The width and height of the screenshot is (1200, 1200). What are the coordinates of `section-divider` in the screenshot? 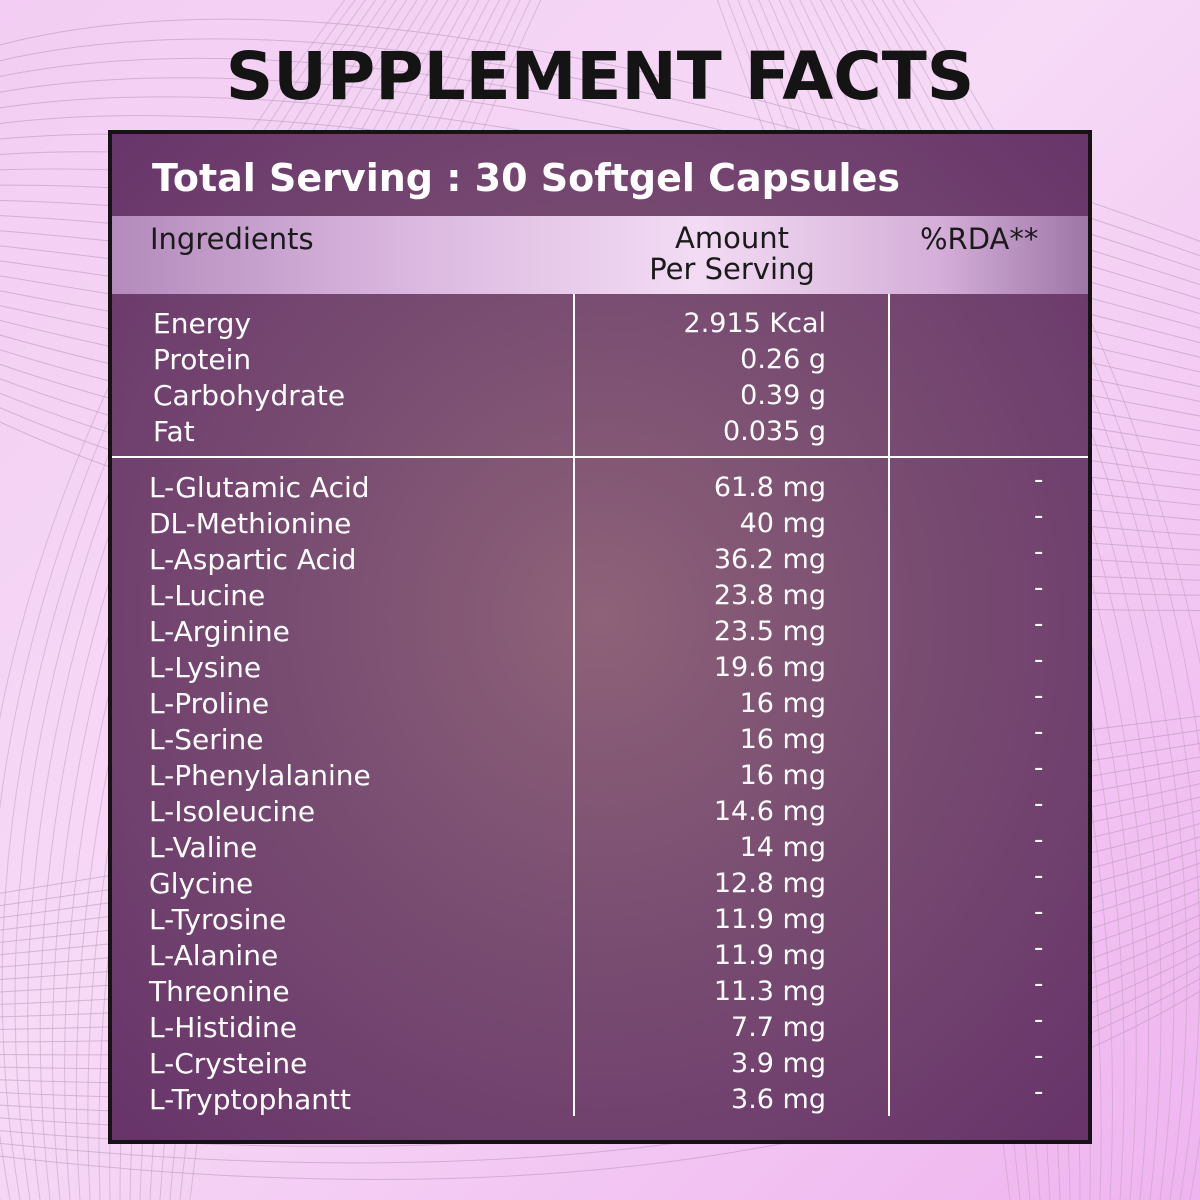 It's located at (600, 457).